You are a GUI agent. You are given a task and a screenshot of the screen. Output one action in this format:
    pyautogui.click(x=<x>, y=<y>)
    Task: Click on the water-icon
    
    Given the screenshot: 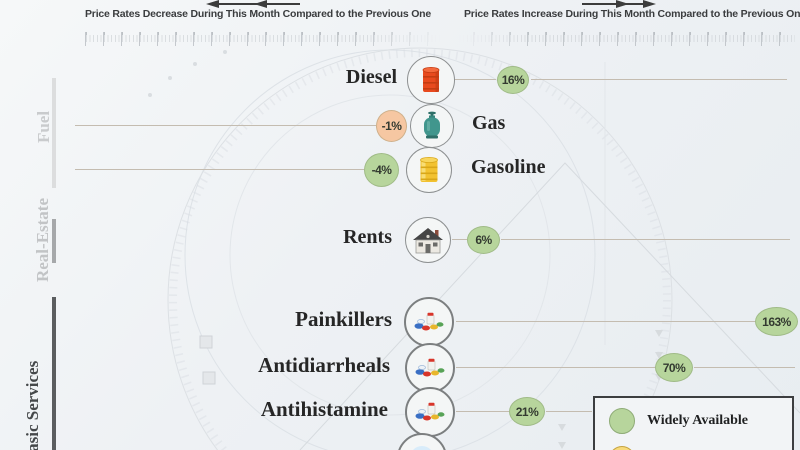 What is the action you would take?
    pyautogui.click(x=422, y=448)
    